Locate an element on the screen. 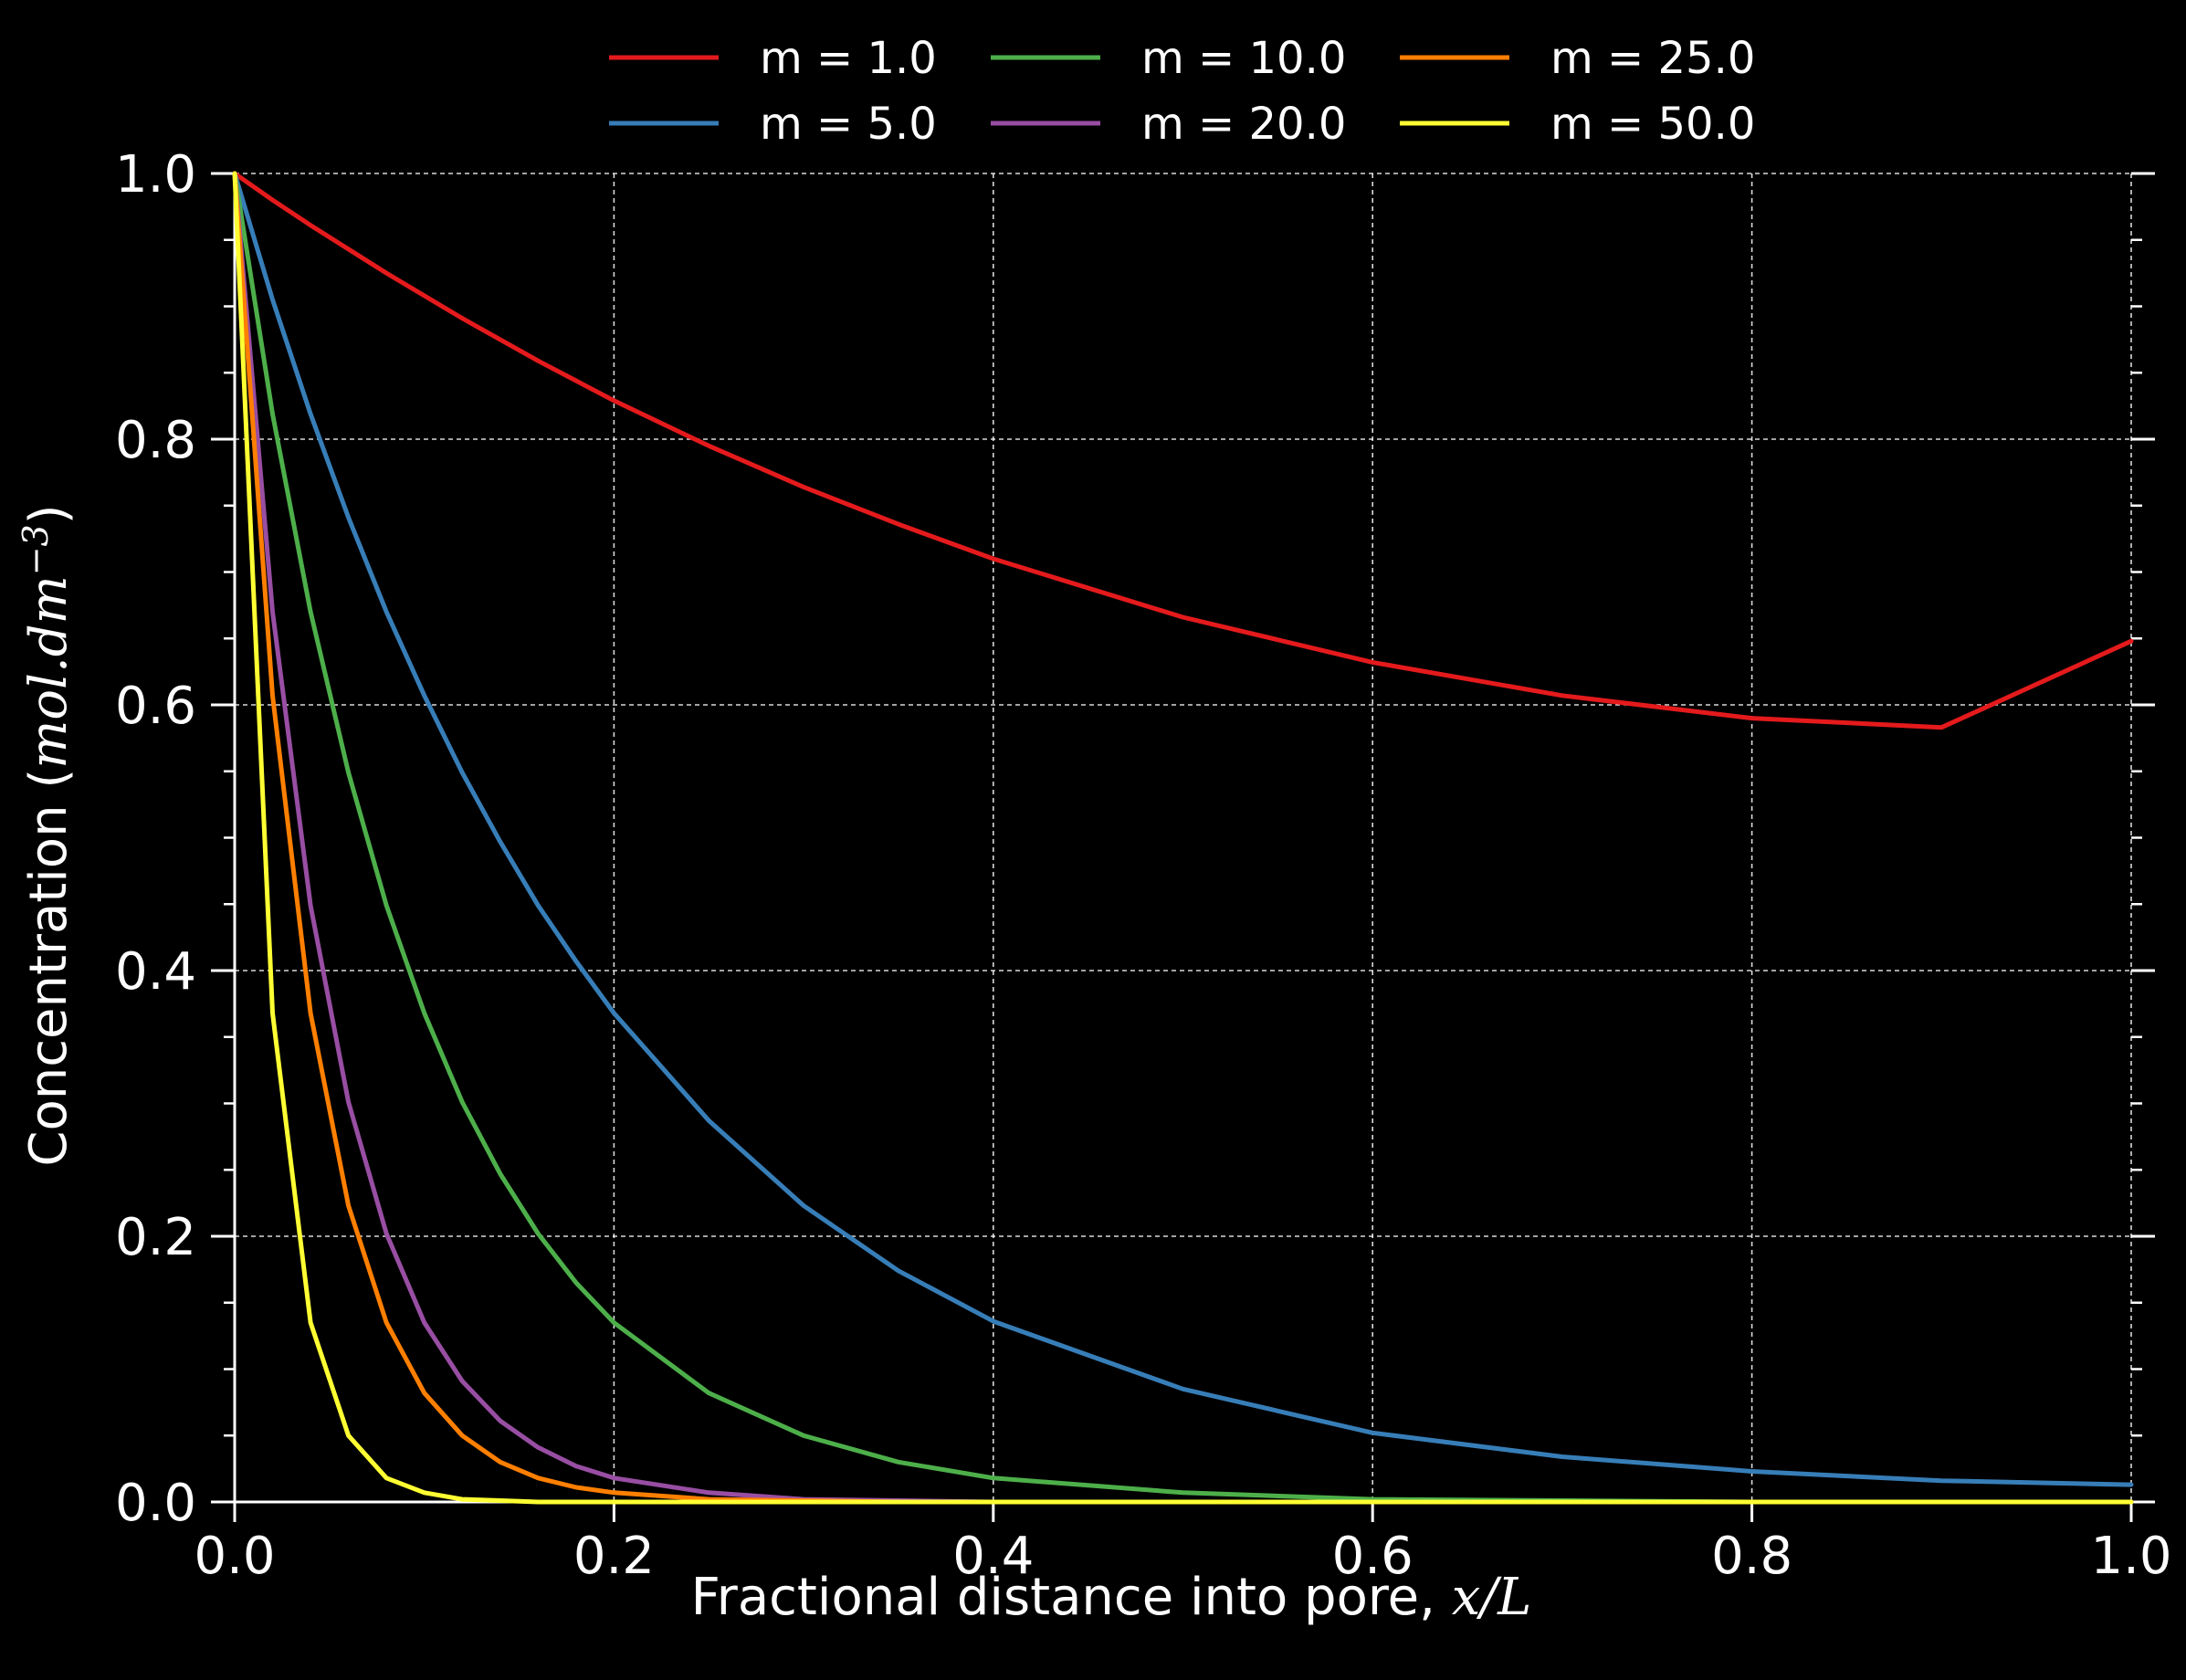 The height and width of the screenshot is (1680, 2186). y-axis-label-text: Concentration ( is located at coordinates (49, 968).